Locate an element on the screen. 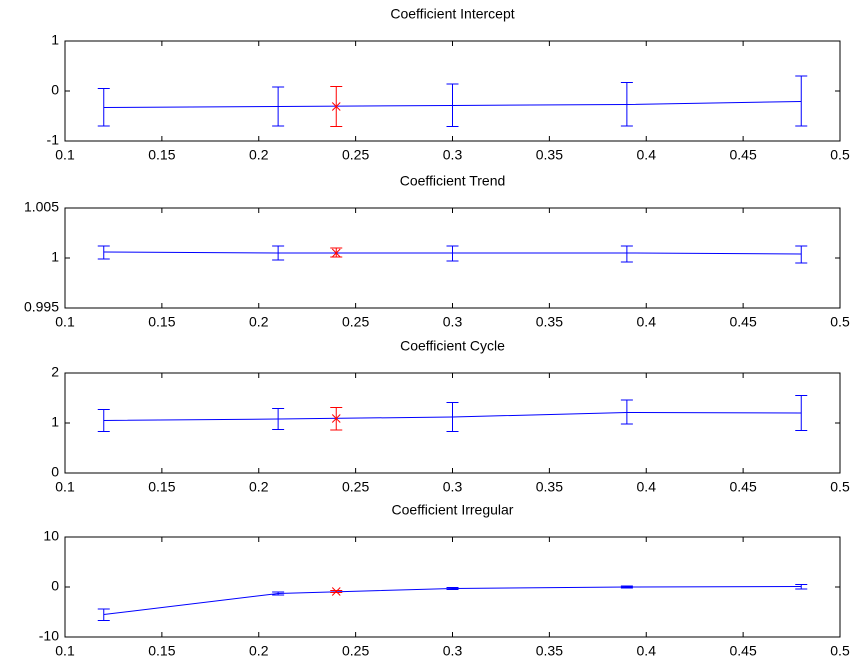  y-tick-label: -10 is located at coordinates (49, 636).